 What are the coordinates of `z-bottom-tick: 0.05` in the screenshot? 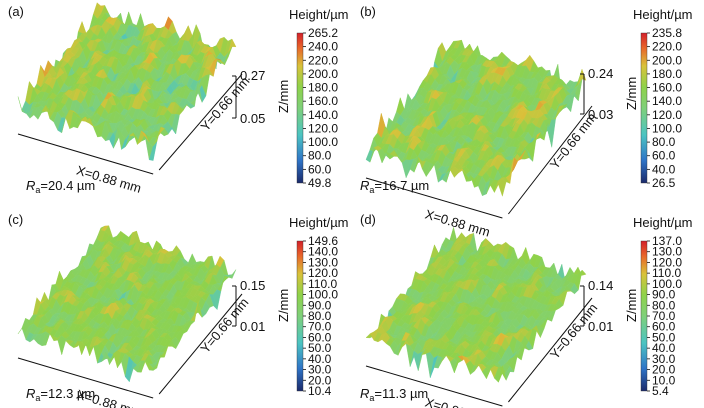 It's located at (252, 118).